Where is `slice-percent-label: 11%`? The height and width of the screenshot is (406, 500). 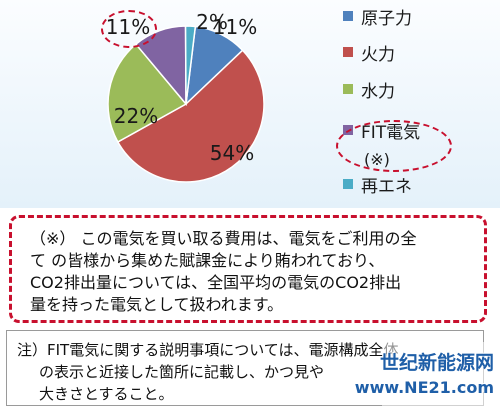 slice-percent-label: 11% is located at coordinates (235, 27).